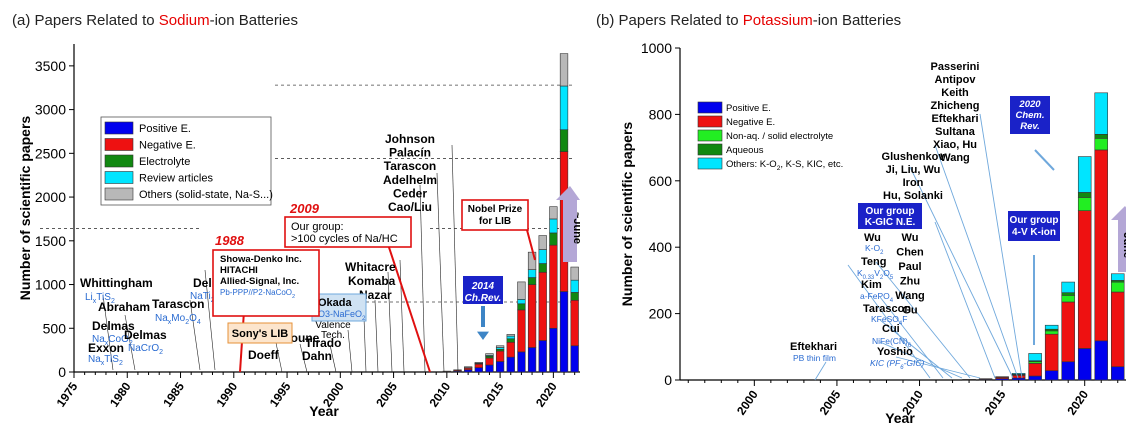 Image resolution: width=1126 pixels, height=424 pixels. Describe the element at coordinates (50, 197) in the screenshot. I see `y-tick-label: 2000` at that location.